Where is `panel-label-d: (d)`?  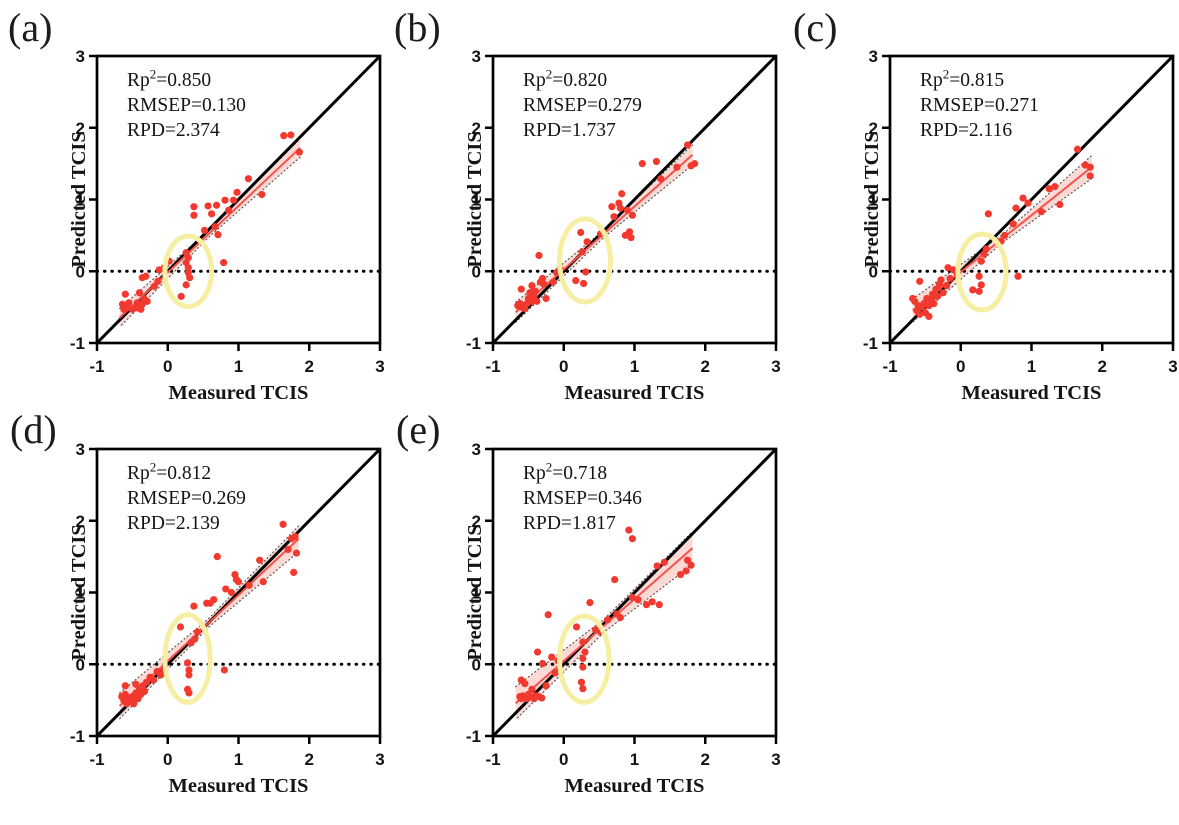 panel-label-d: (d) is located at coordinates (33, 429).